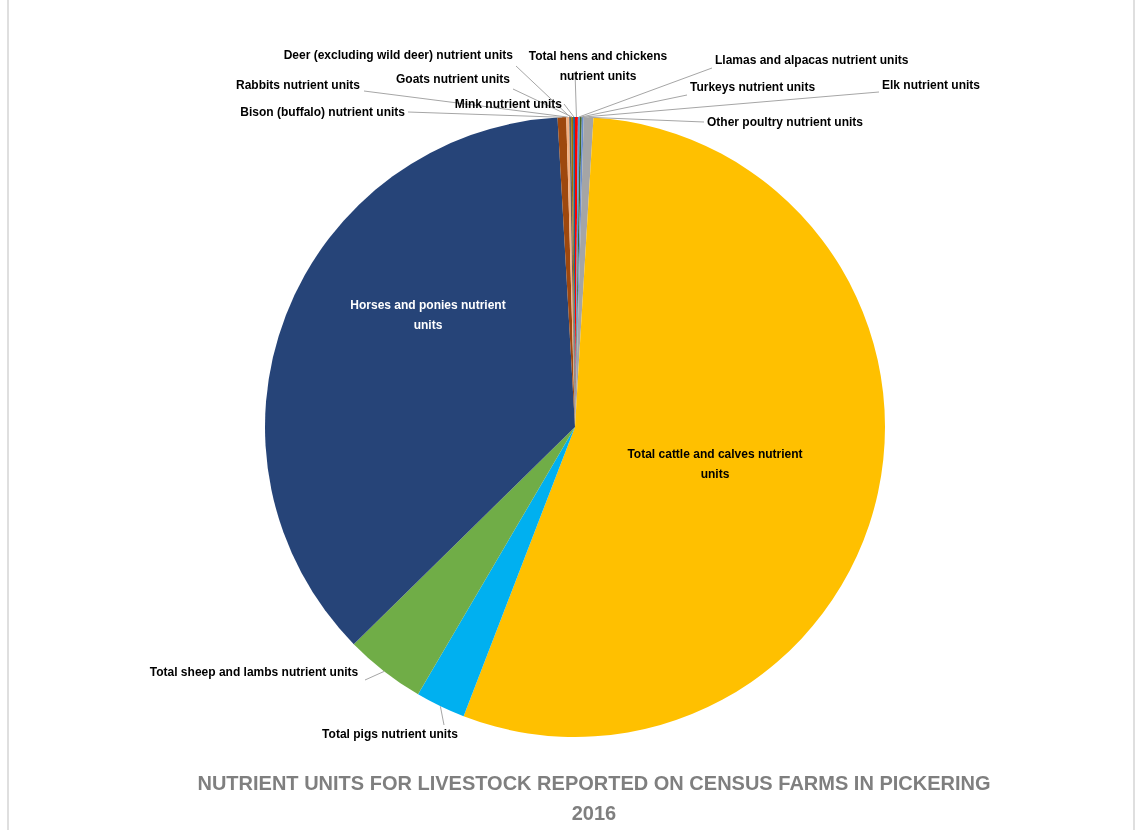 Image resolution: width=1136 pixels, height=830 pixels. I want to click on slice-label: Mink nutrient units, so click(508, 104).